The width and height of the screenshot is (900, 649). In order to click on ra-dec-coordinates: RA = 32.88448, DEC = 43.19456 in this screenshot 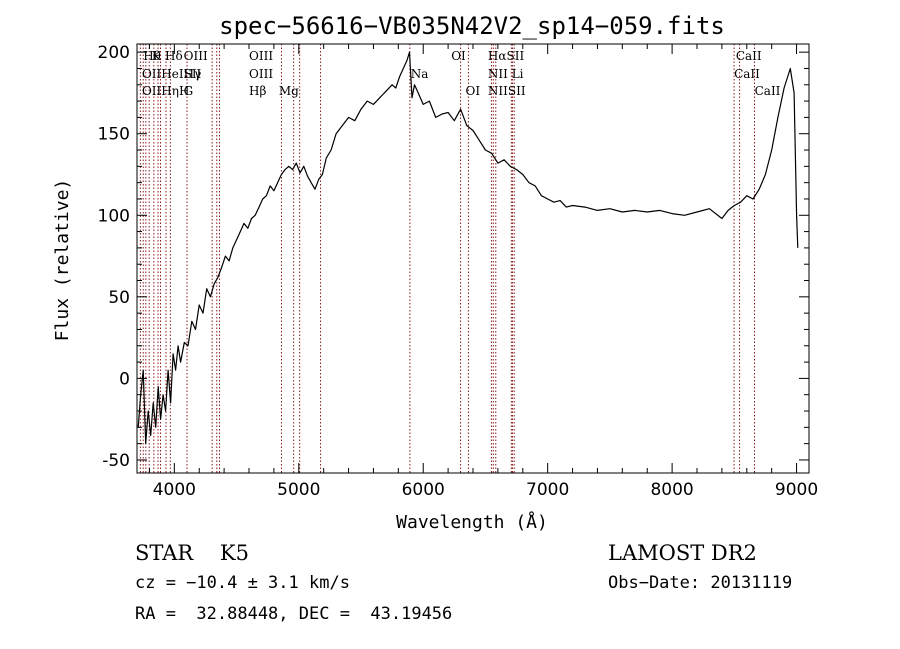, I will do `click(293, 614)`.